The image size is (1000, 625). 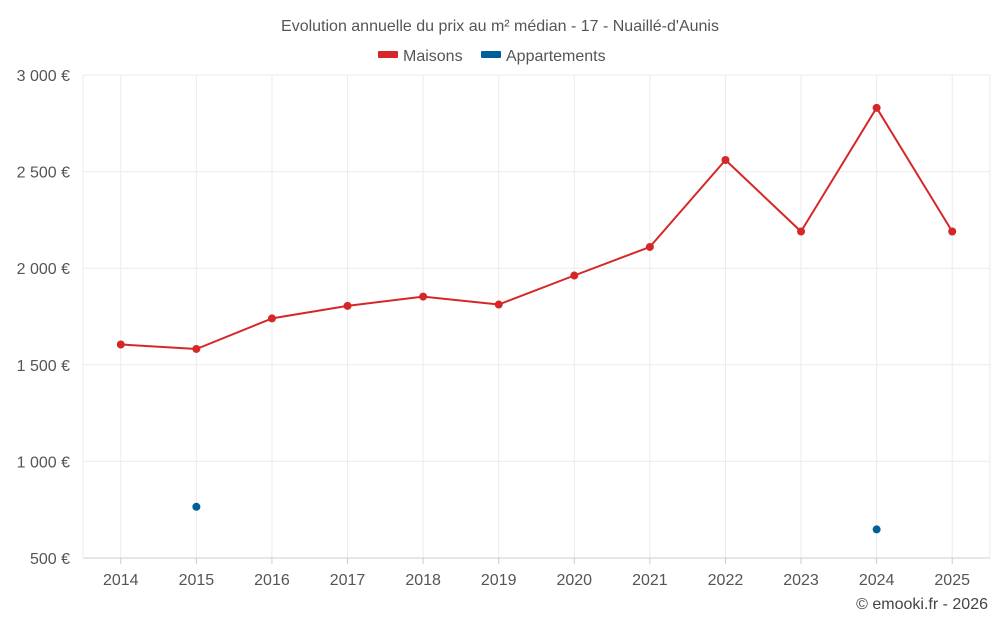 I want to click on legend-item-appartements: Appartements, so click(x=543, y=56).